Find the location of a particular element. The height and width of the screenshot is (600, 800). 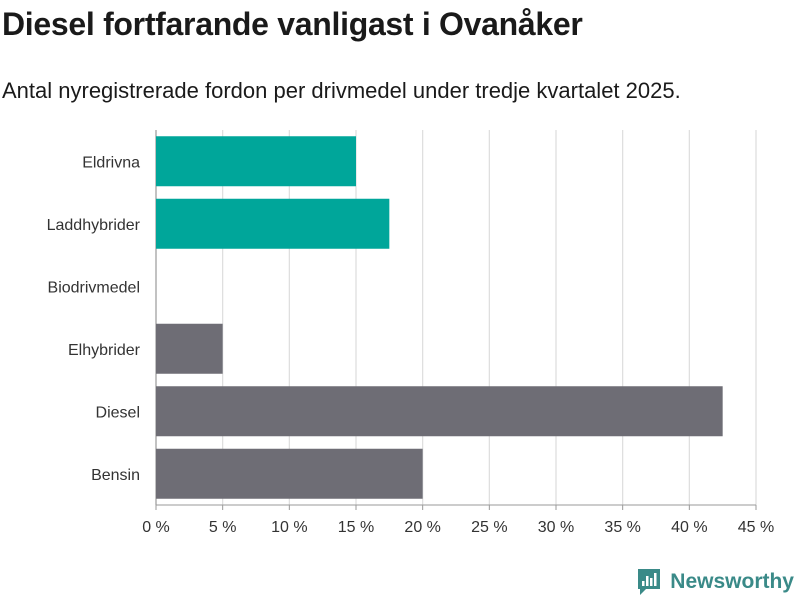

category-label-eldrivna: Eldrivna is located at coordinates (111, 162).